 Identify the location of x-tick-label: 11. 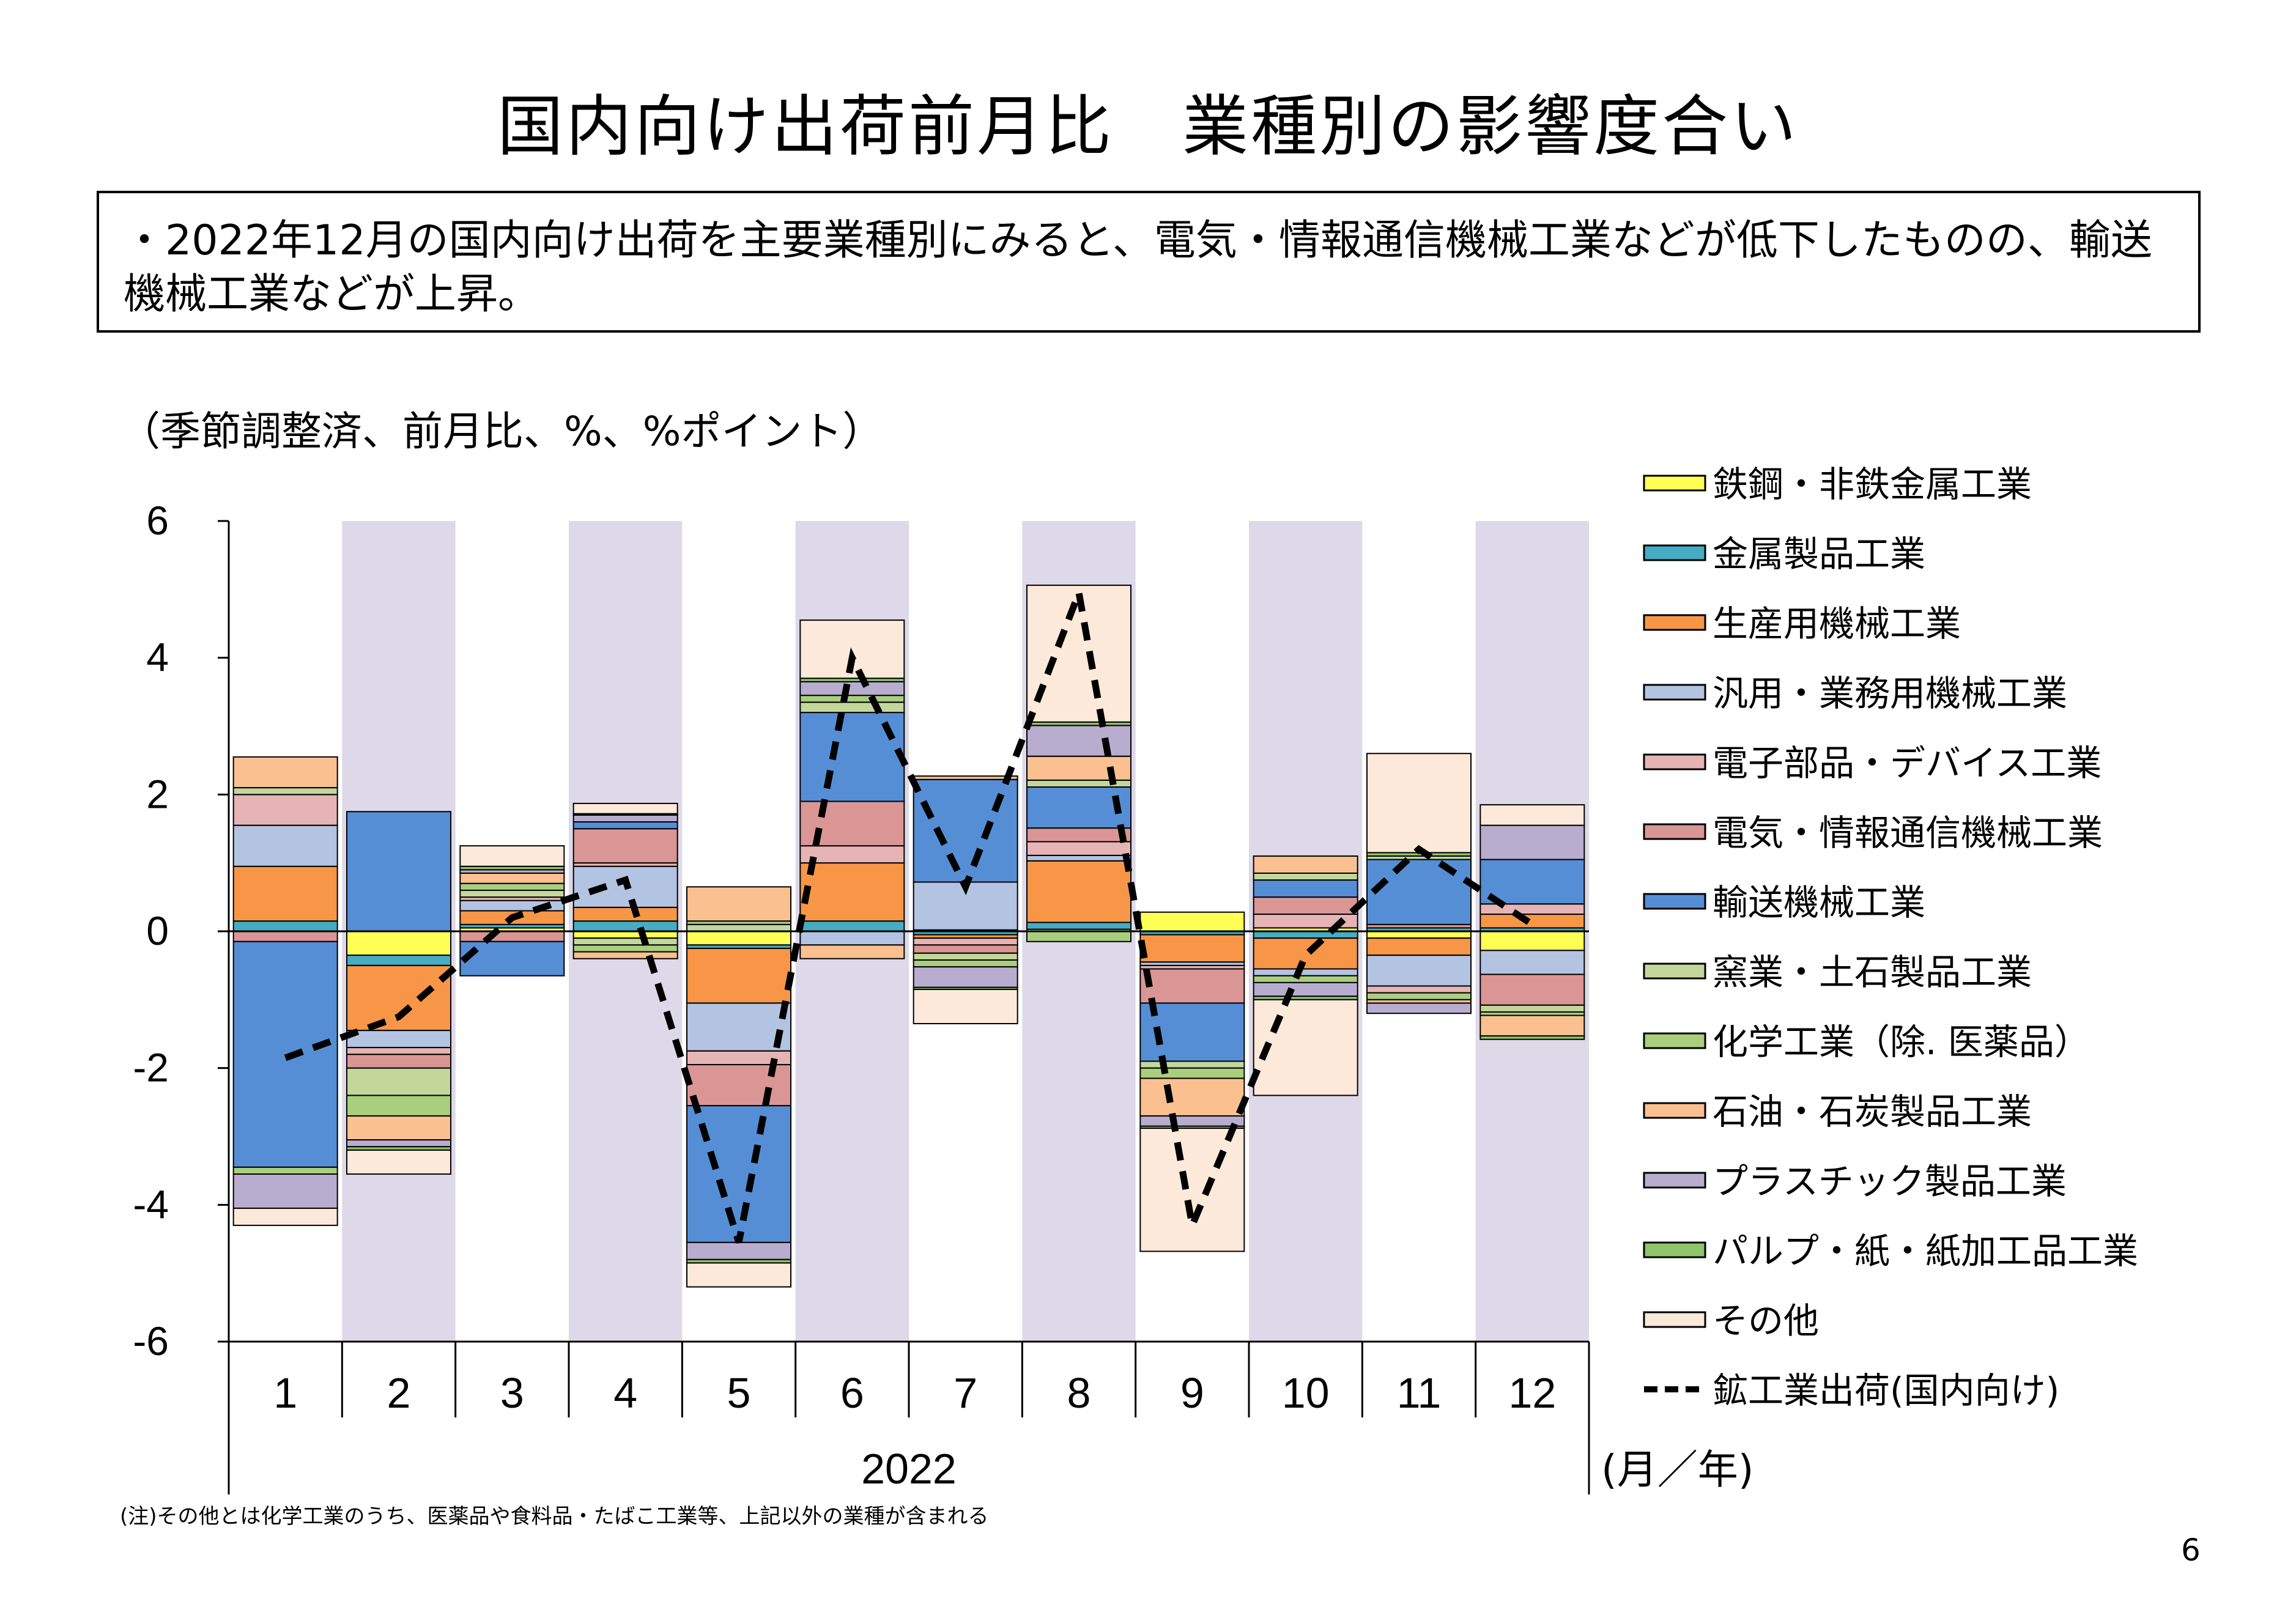
(1420, 1393).